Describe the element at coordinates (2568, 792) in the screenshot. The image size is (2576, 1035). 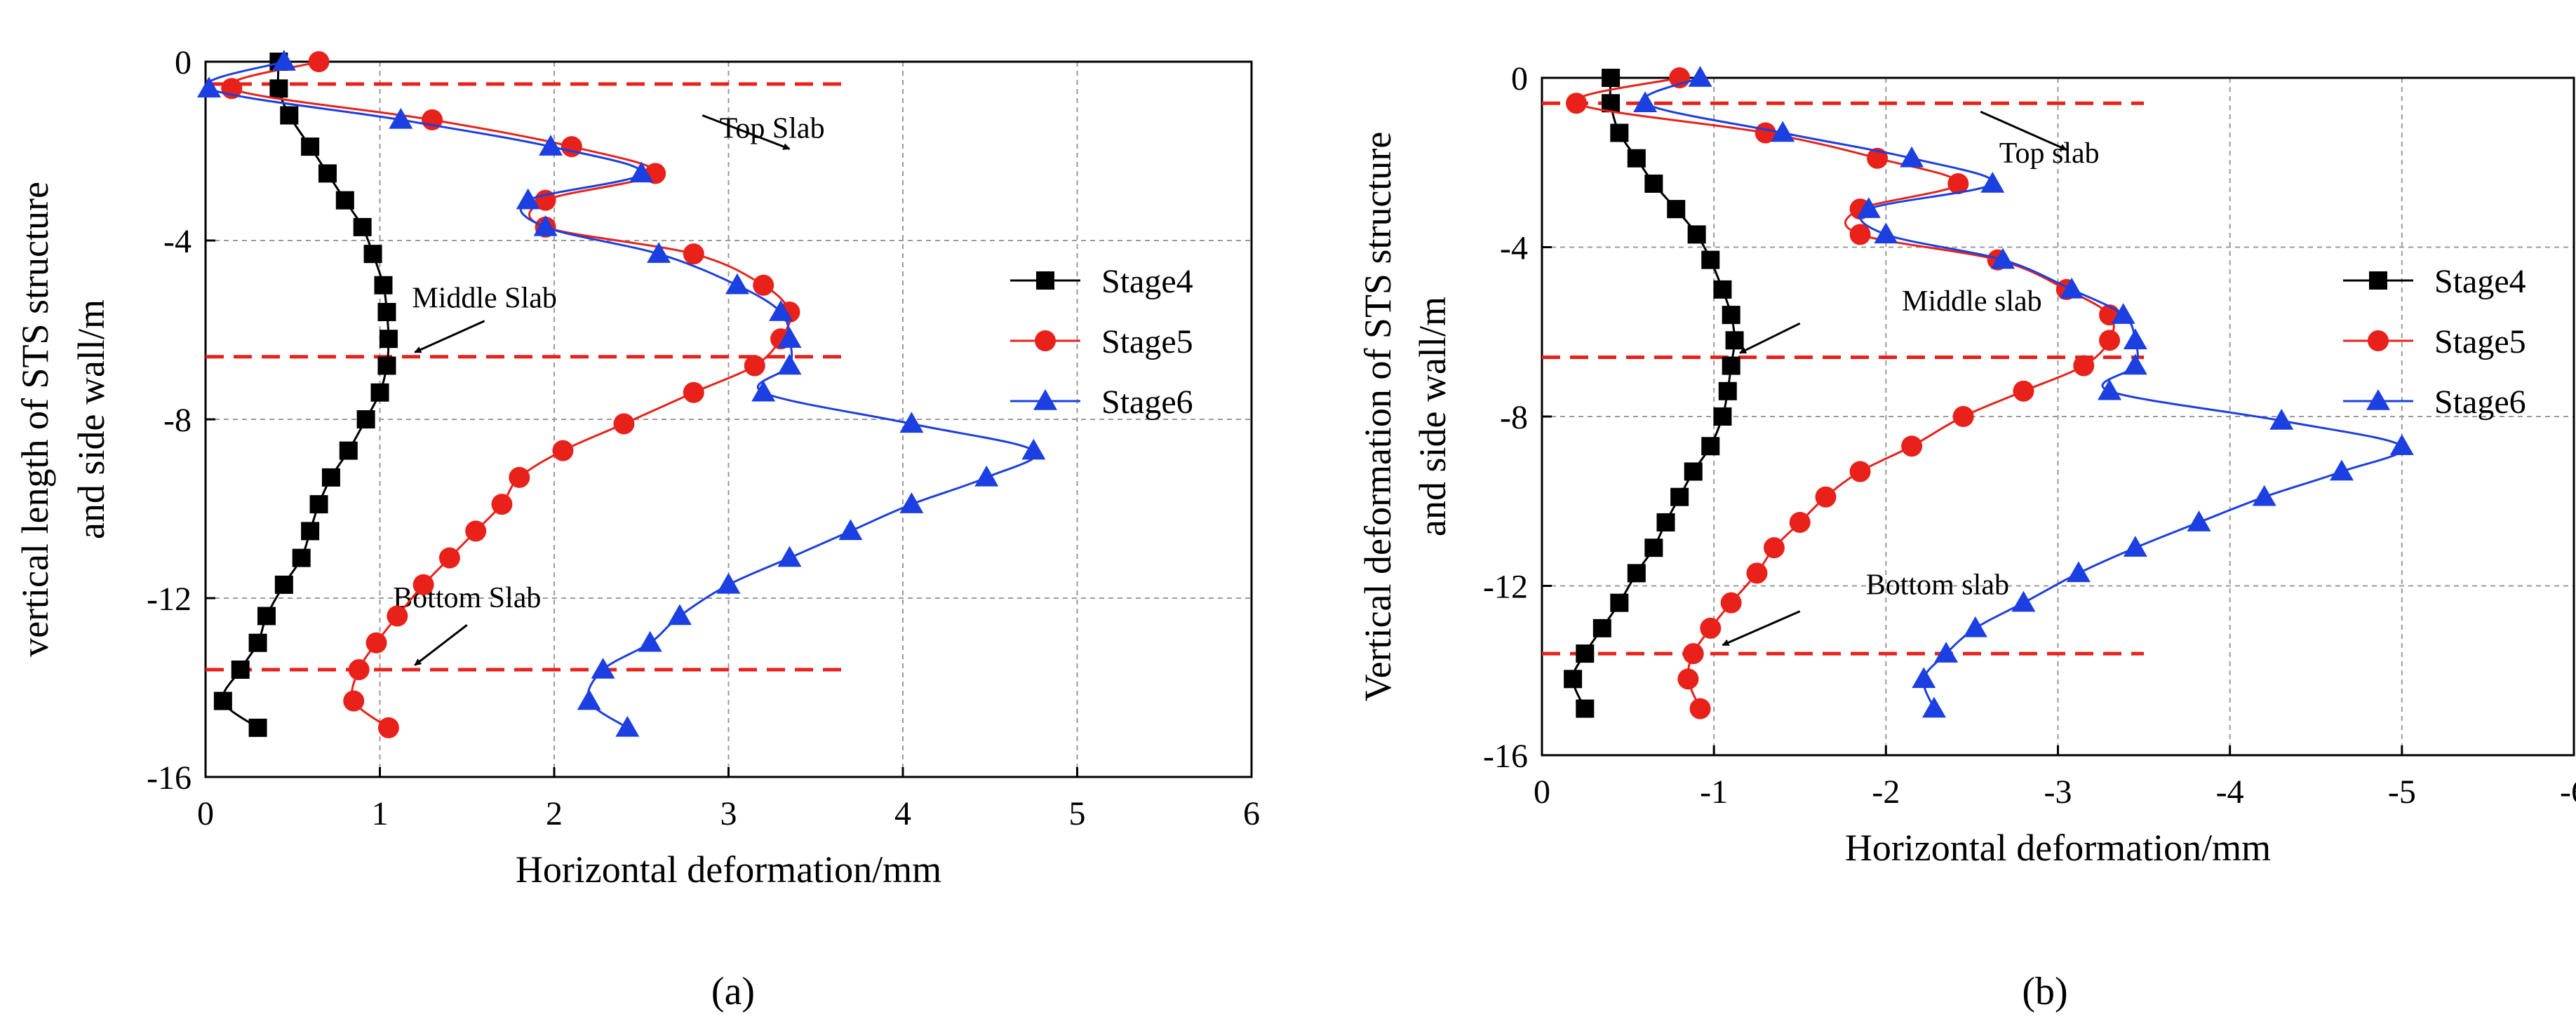
I see `x-tick-label: -6` at that location.